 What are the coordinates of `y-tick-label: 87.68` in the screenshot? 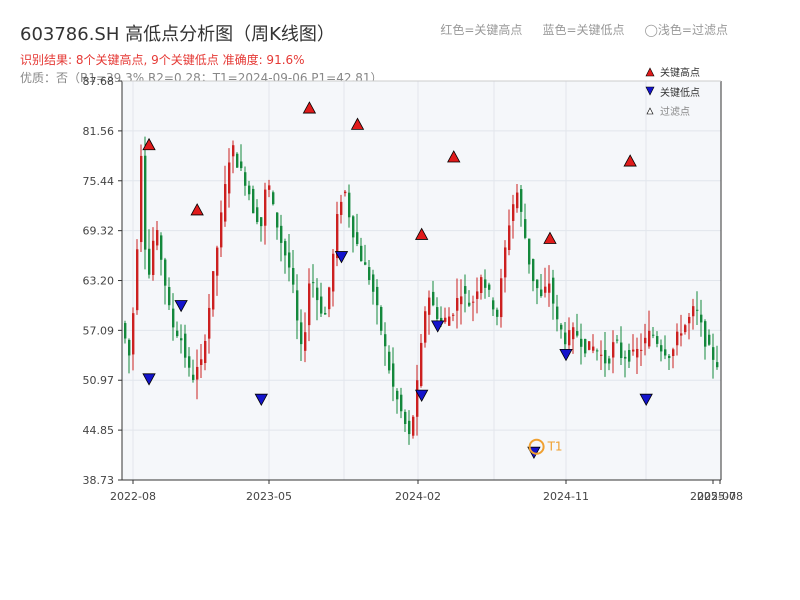 It's located at (99, 81).